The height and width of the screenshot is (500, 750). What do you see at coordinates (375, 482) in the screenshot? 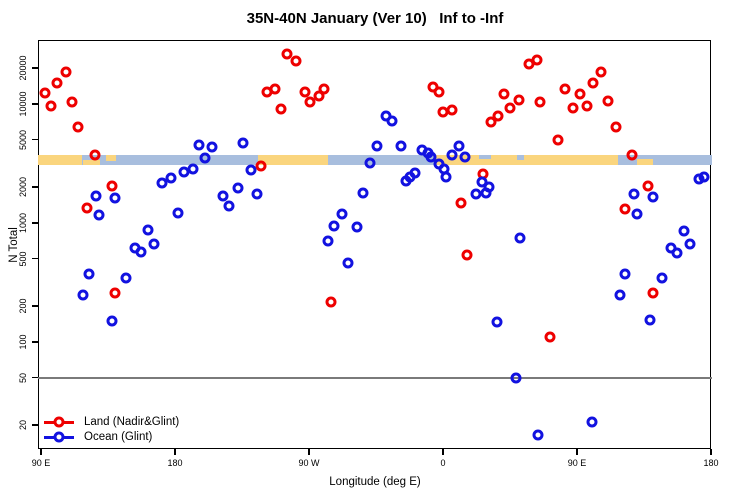
I see `x-axis-title: Longitude (deg E)` at bounding box center [375, 482].